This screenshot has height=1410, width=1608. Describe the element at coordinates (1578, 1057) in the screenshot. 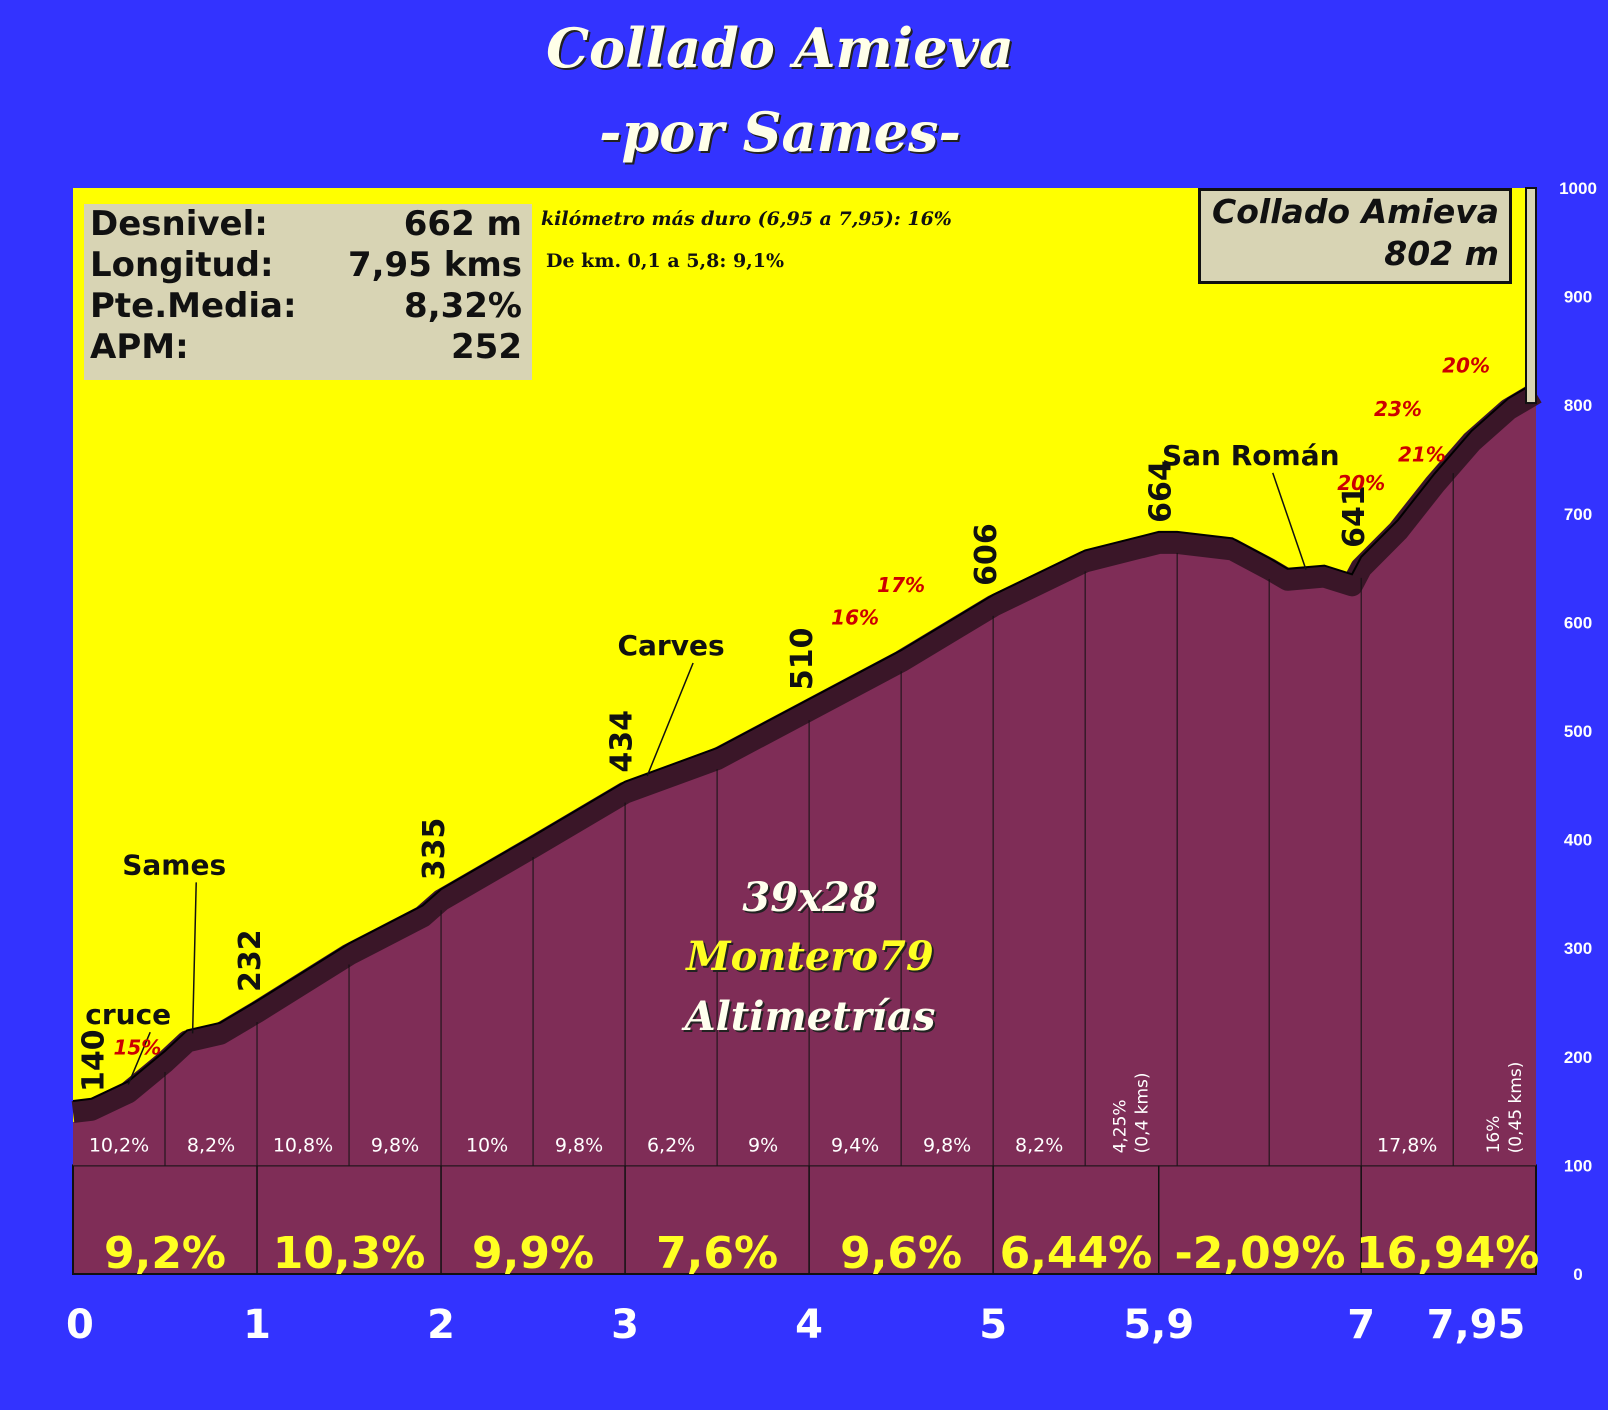

I see `y-tick-label: 200` at that location.